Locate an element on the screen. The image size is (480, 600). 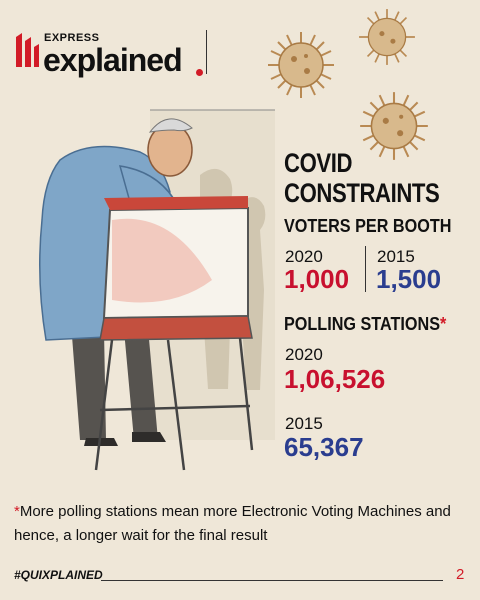
page-number: 2 is located at coordinates (460, 574).